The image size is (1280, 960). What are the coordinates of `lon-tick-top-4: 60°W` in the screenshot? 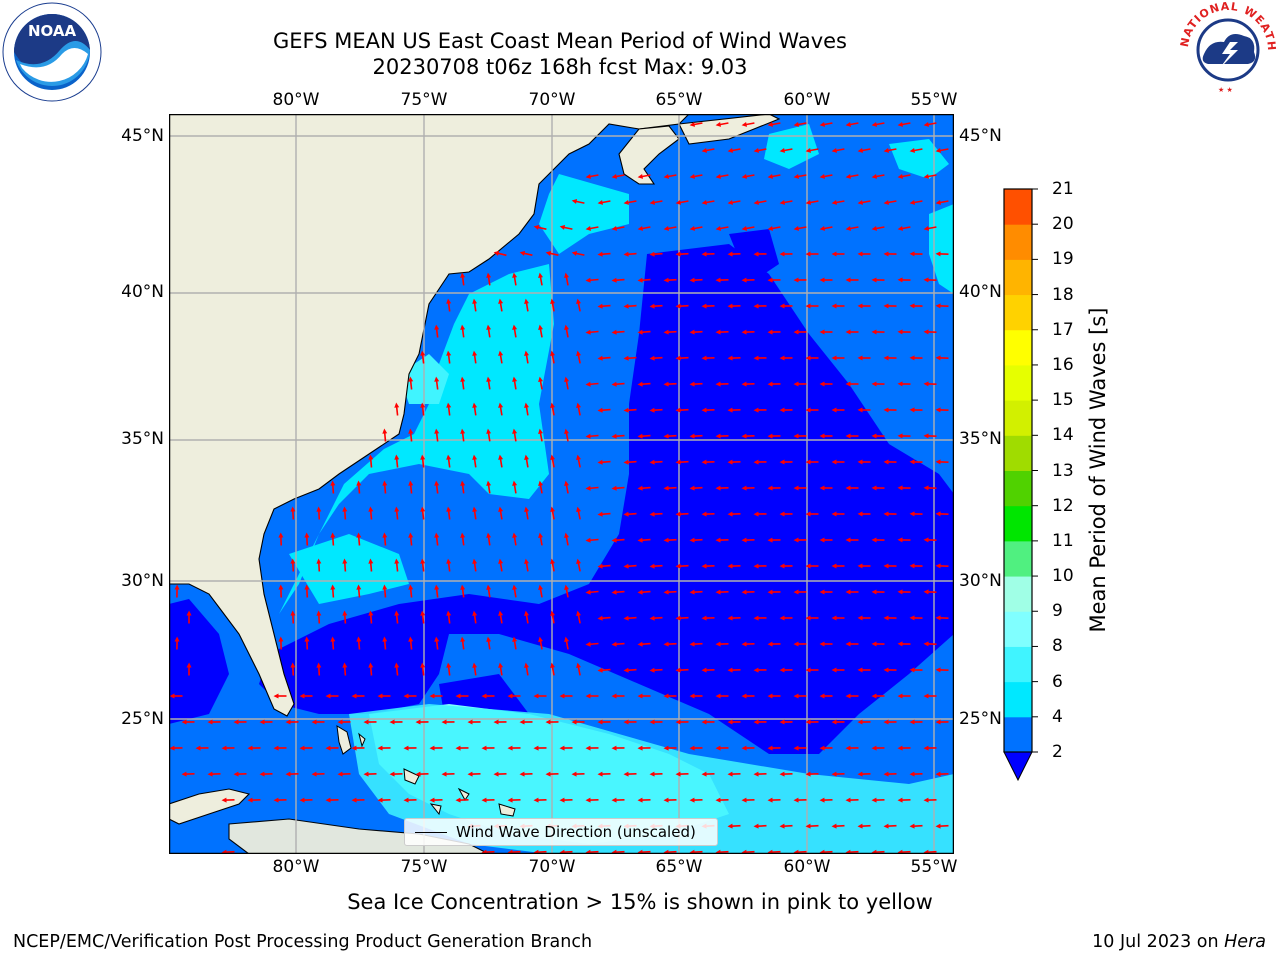 It's located at (807, 100).